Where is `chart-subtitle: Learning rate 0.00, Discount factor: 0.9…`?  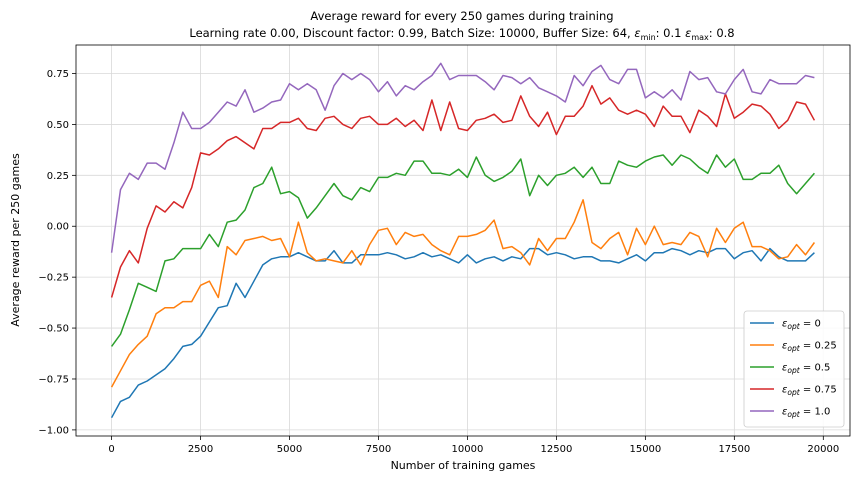
chart-subtitle: Learning rate 0.00, Discount factor: 0.9… is located at coordinates (461, 34).